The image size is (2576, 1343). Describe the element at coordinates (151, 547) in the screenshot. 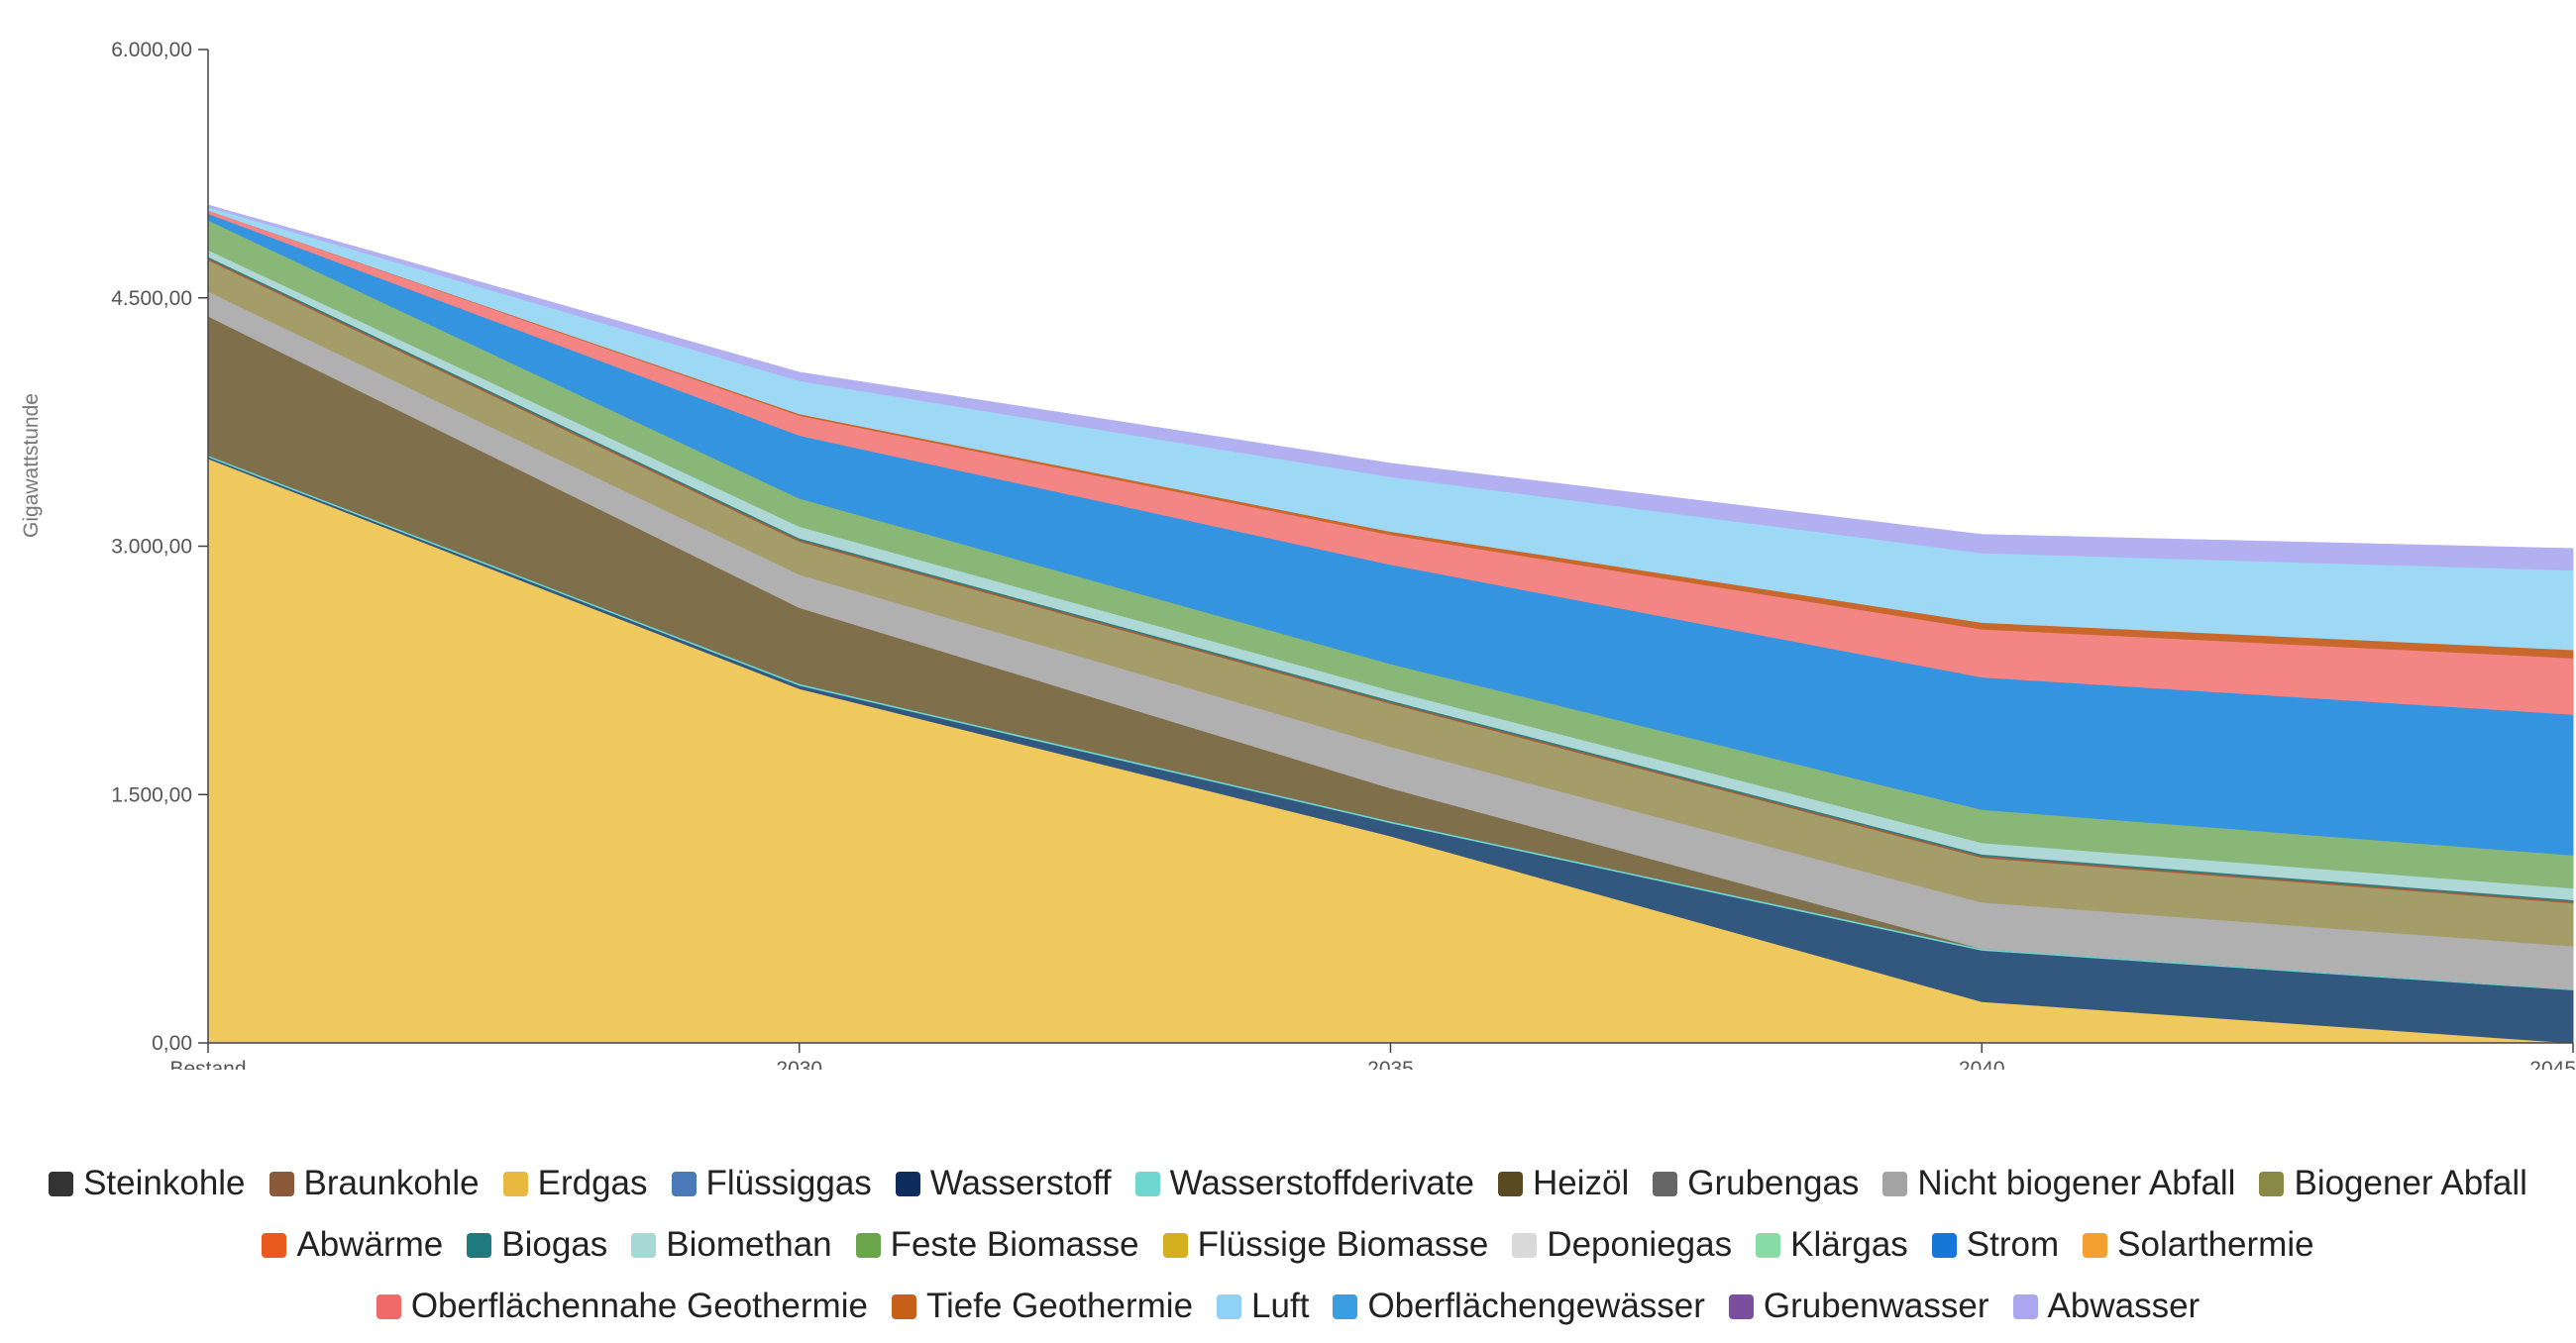

I see `y-tick-label: 3.000,00` at that location.